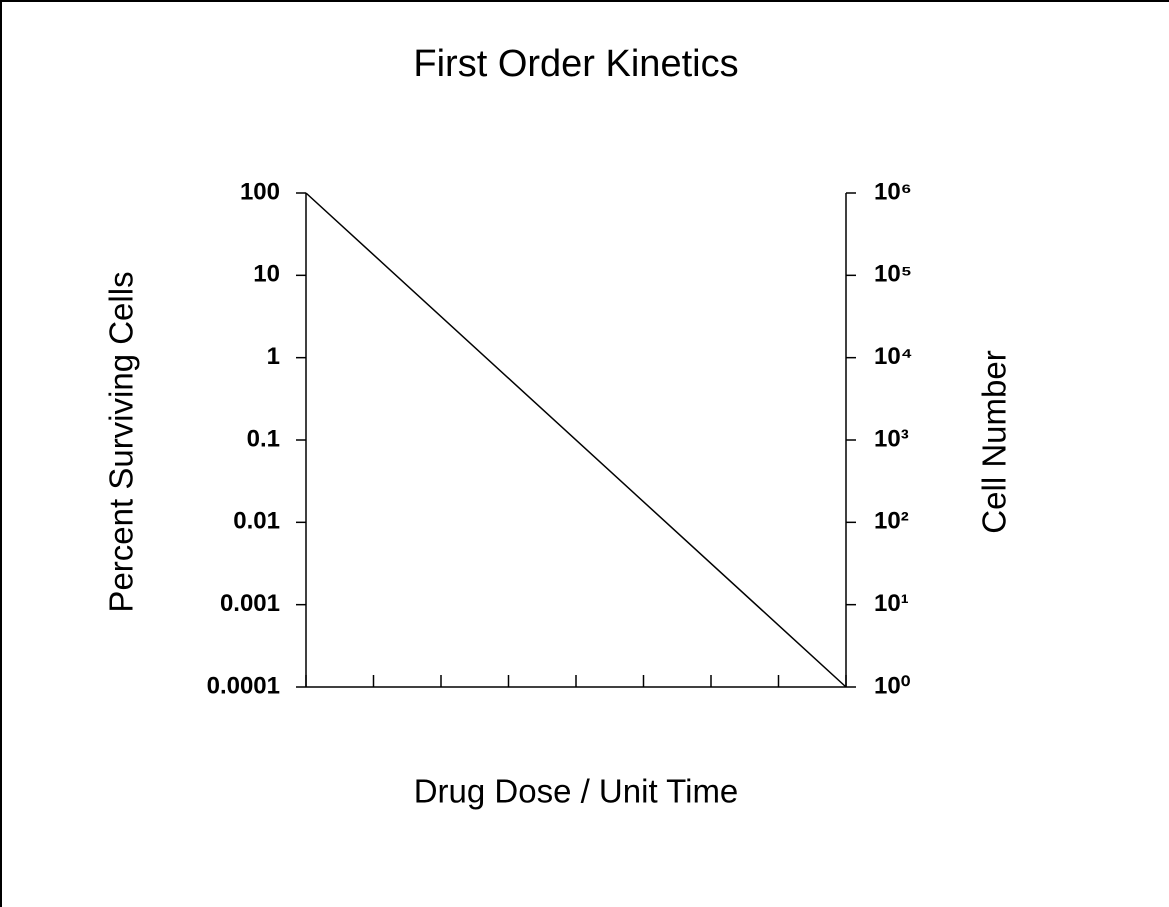 The width and height of the screenshot is (1169, 907). I want to click on y-tick-label: 0.01, so click(256, 521).